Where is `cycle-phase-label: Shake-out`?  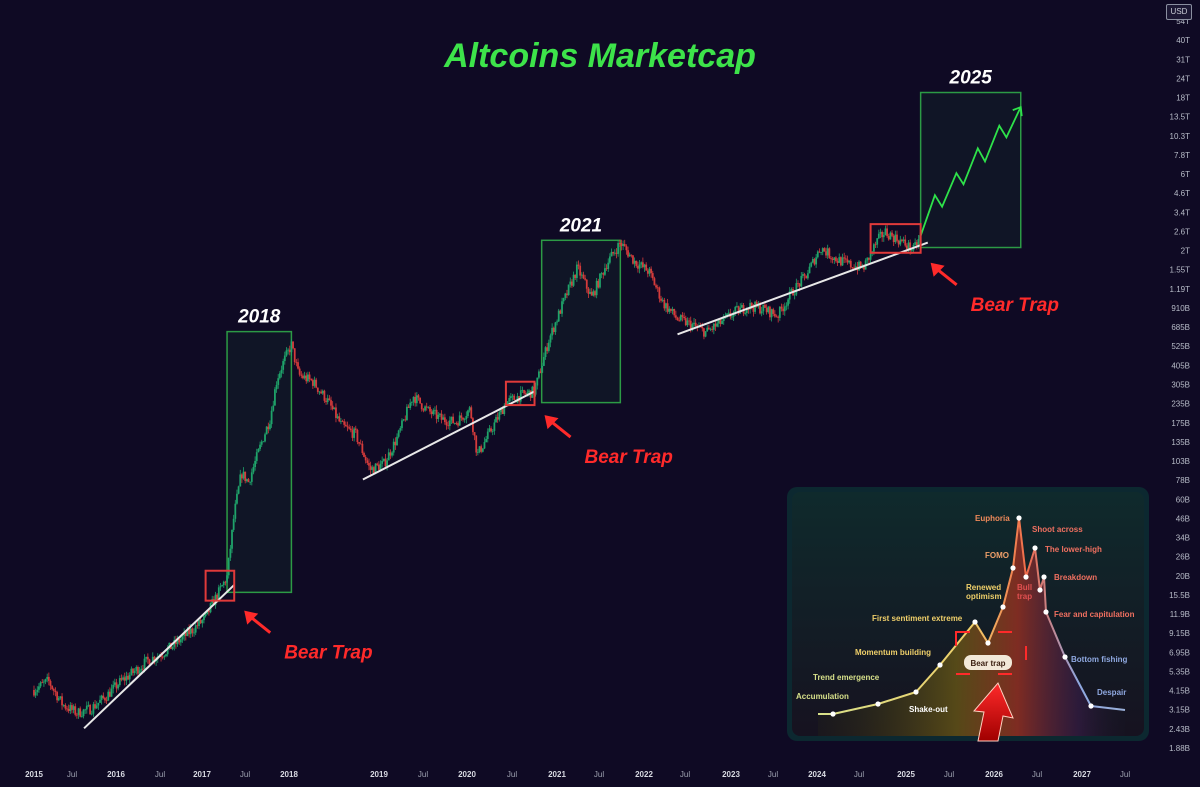
cycle-phase-label: Shake-out is located at coordinates (928, 709).